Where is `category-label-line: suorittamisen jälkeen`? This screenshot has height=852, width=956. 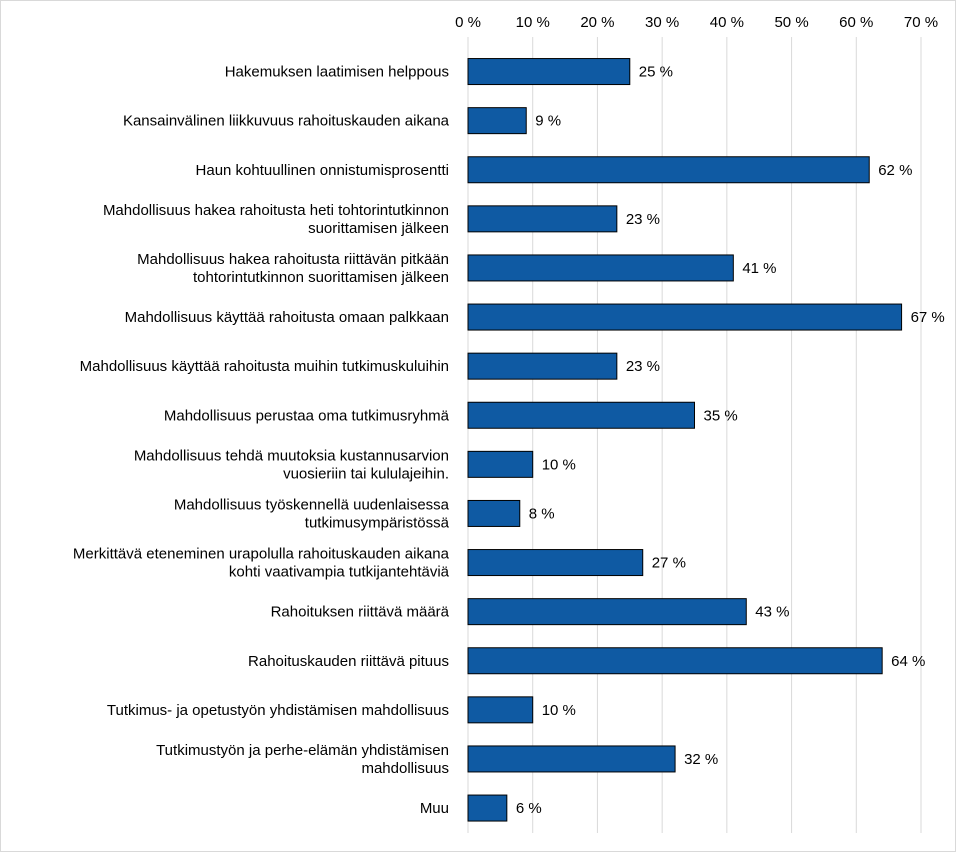
category-label-line: suorittamisen jälkeen is located at coordinates (378, 228).